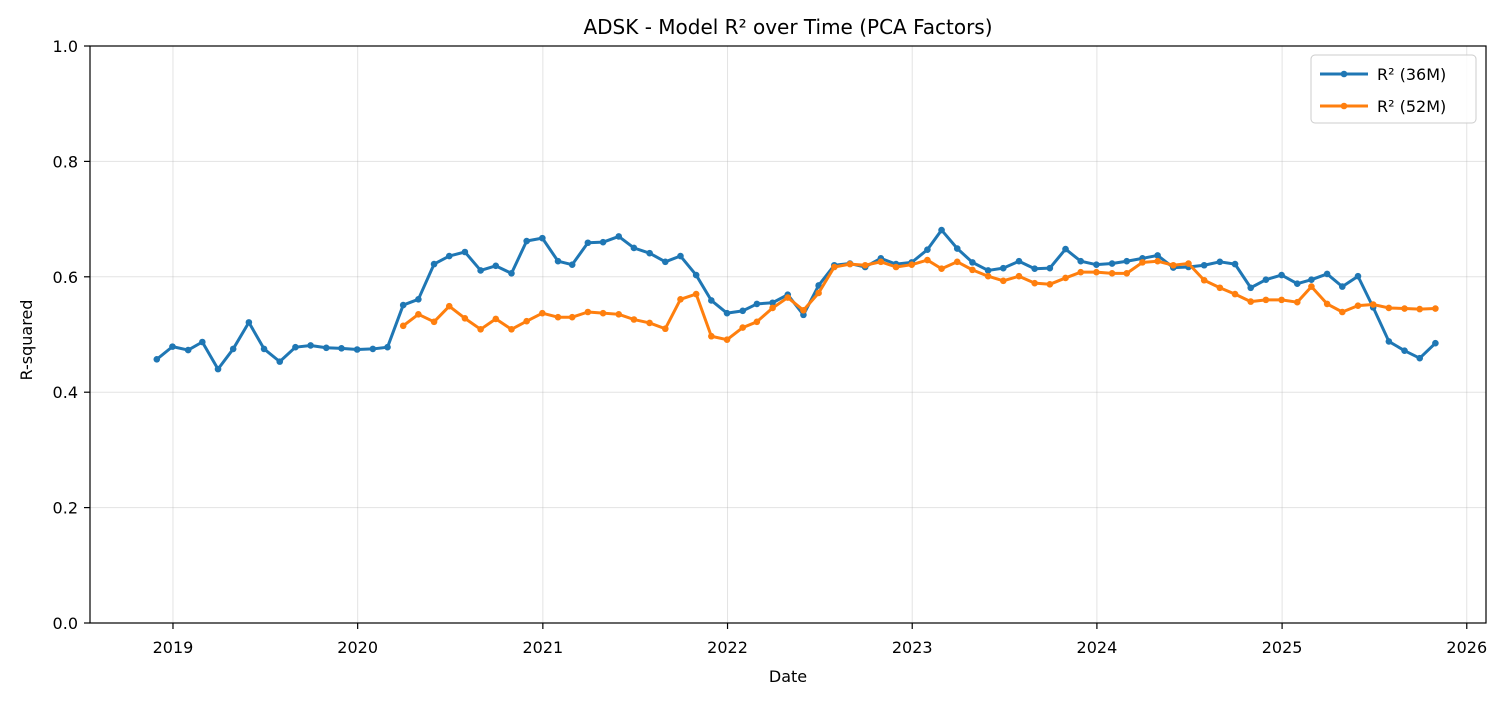  I want to click on y-axis-title: R-squared, so click(26, 340).